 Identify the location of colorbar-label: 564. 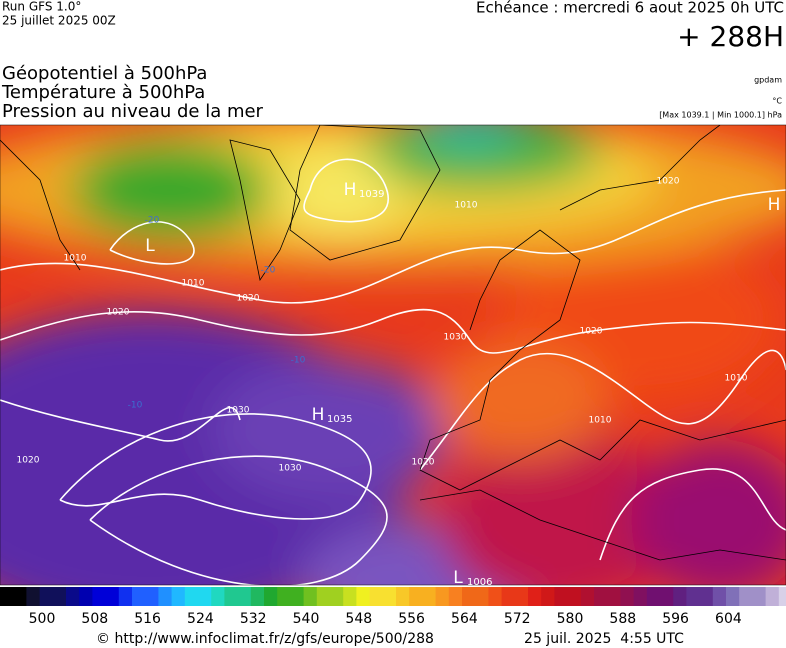
(464, 619).